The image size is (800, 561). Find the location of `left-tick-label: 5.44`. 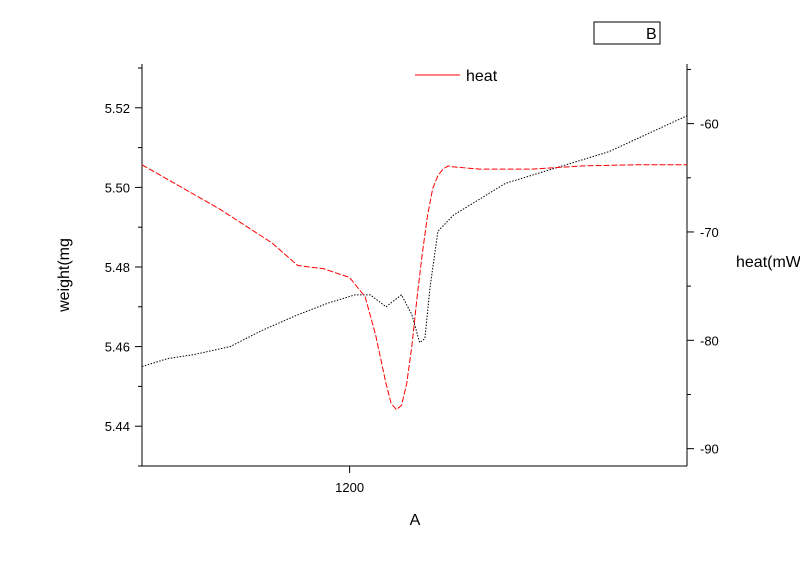

left-tick-label: 5.44 is located at coordinates (117, 426).